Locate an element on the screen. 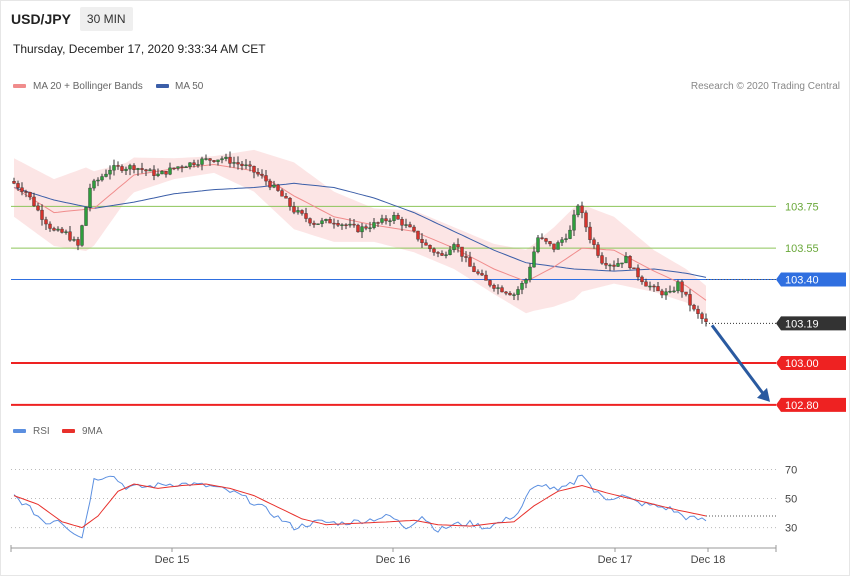 This screenshot has height=576, width=850. support-label: 103.00 is located at coordinates (802, 364).